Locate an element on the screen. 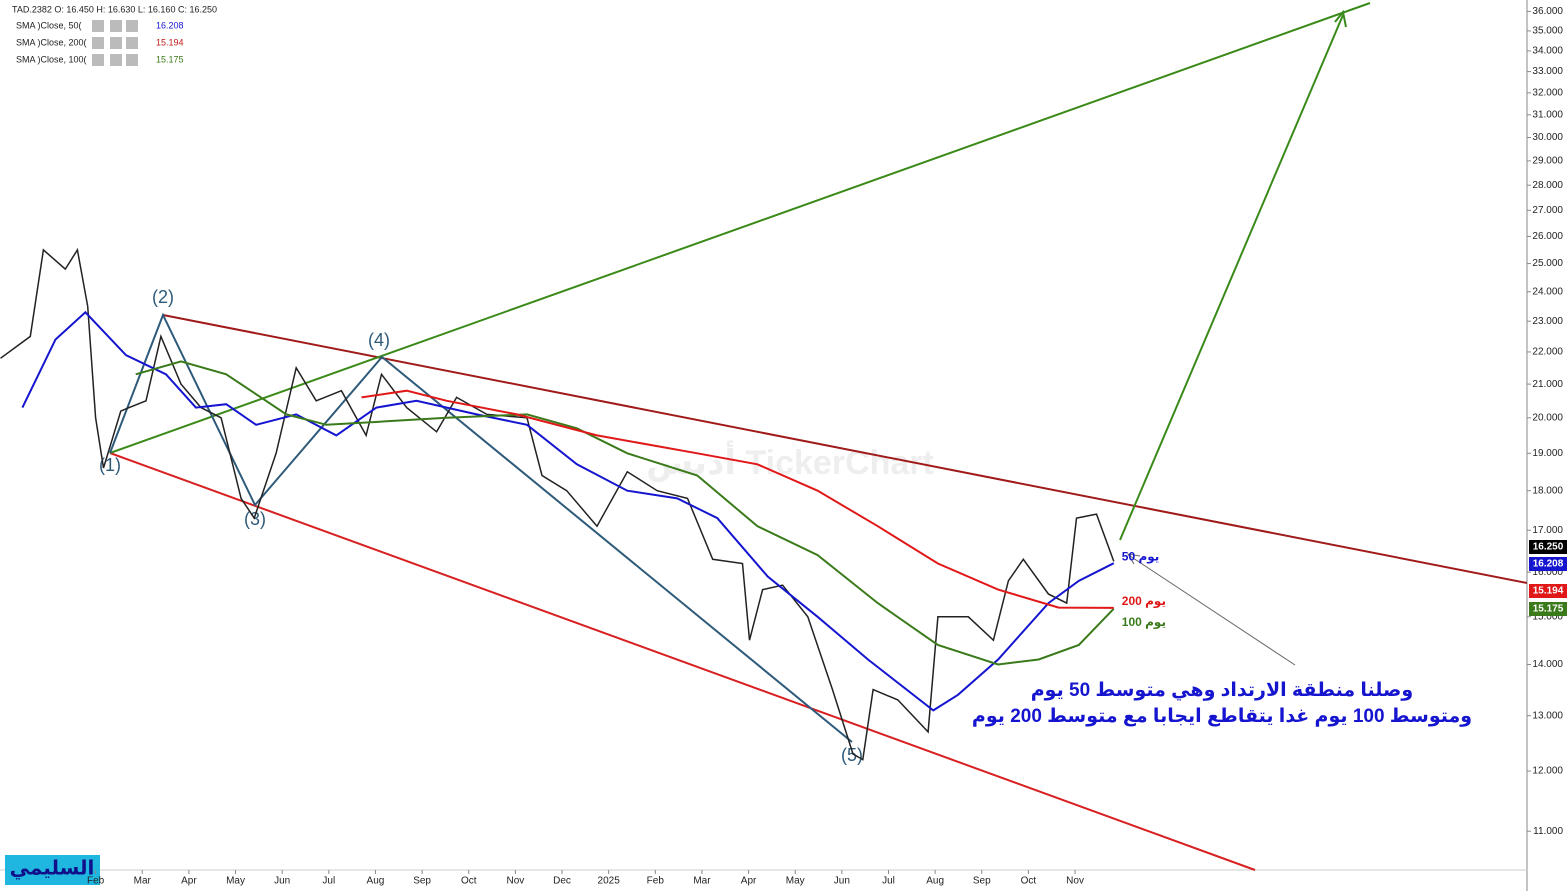  y-tick-label: 15.000 is located at coordinates (1547, 616).